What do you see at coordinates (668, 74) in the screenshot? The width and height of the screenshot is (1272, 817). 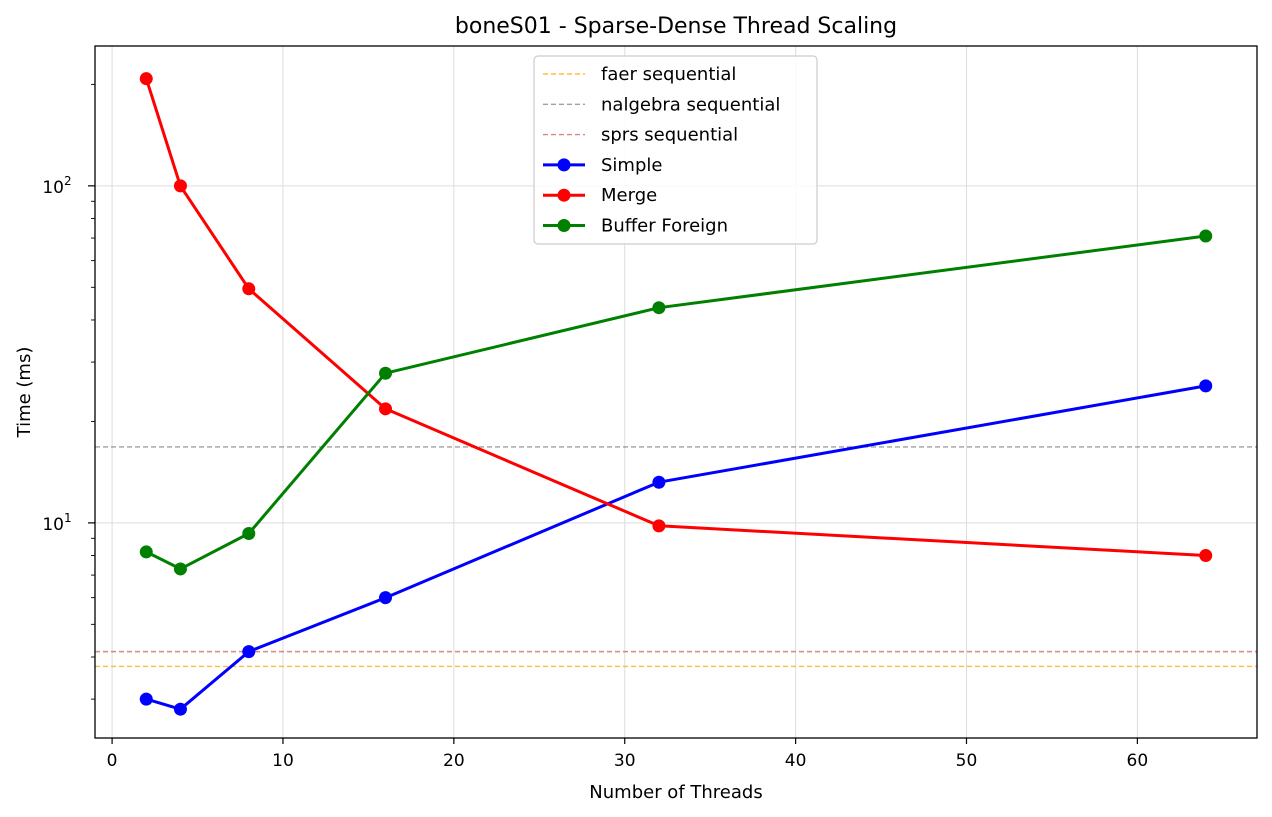 I see `legend-label: faer sequential` at bounding box center [668, 74].